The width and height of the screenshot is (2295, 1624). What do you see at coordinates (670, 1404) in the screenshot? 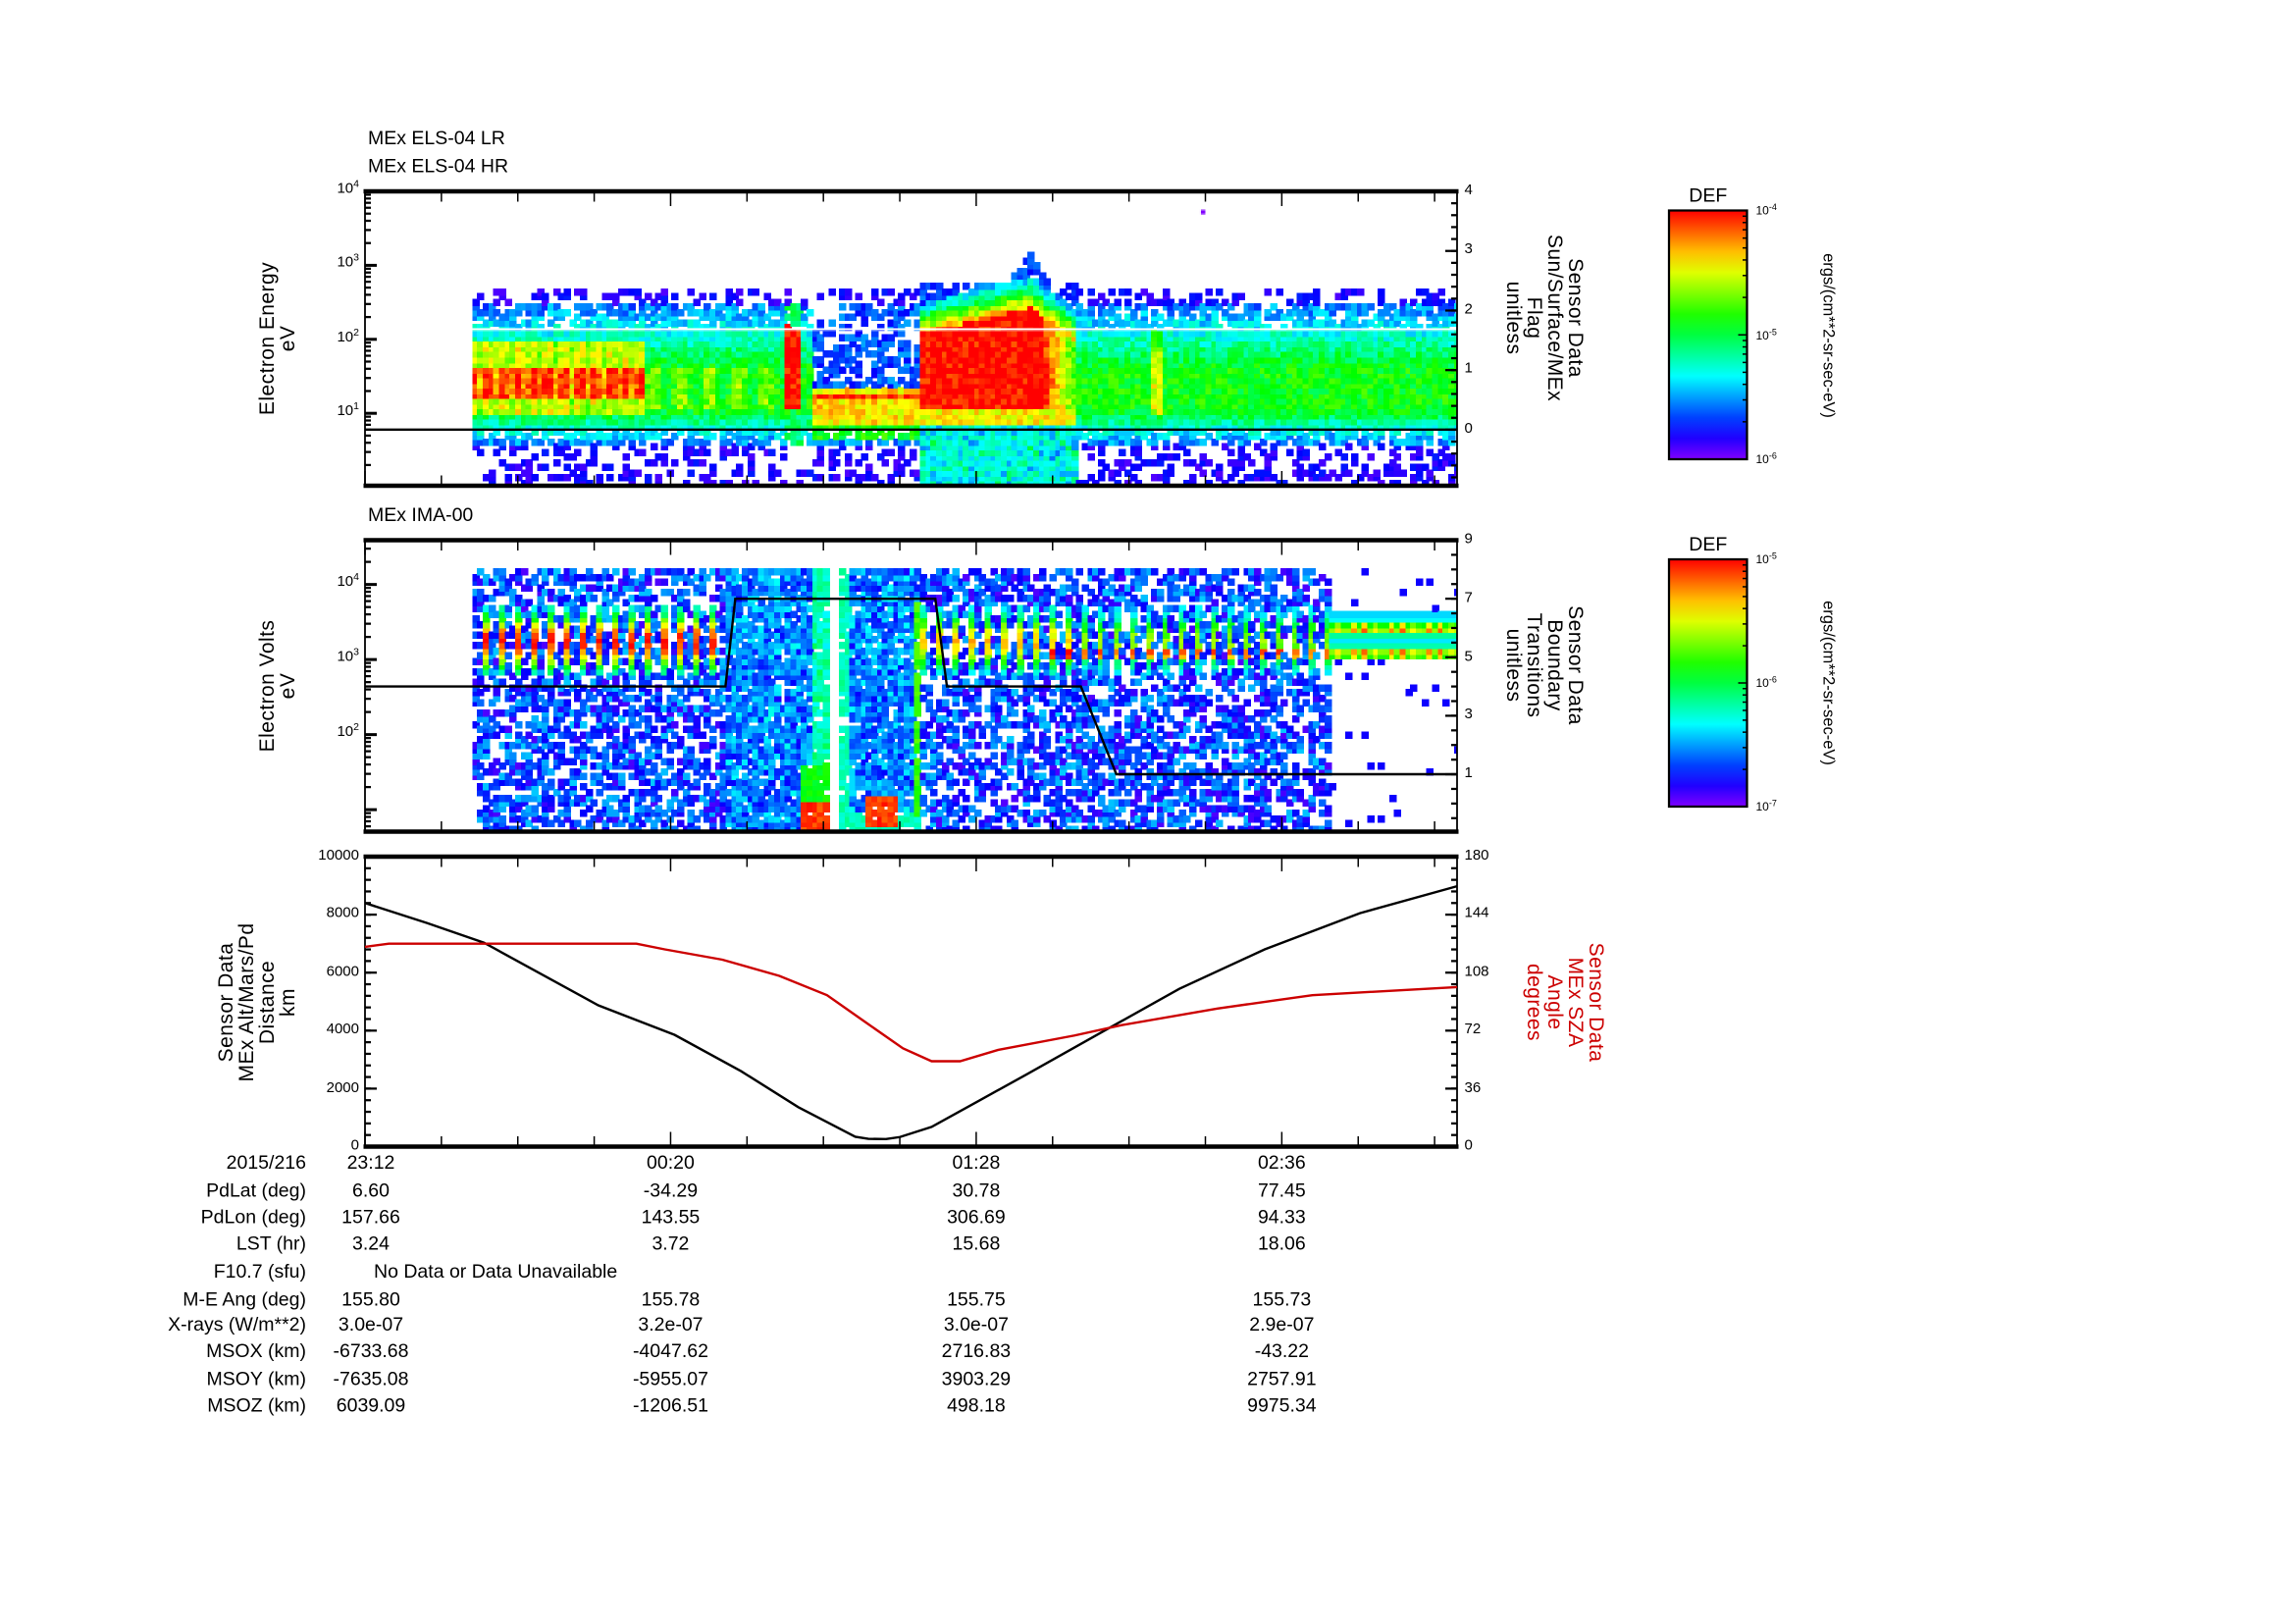
I see `ephemeris-value: -1206.51` at bounding box center [670, 1404].